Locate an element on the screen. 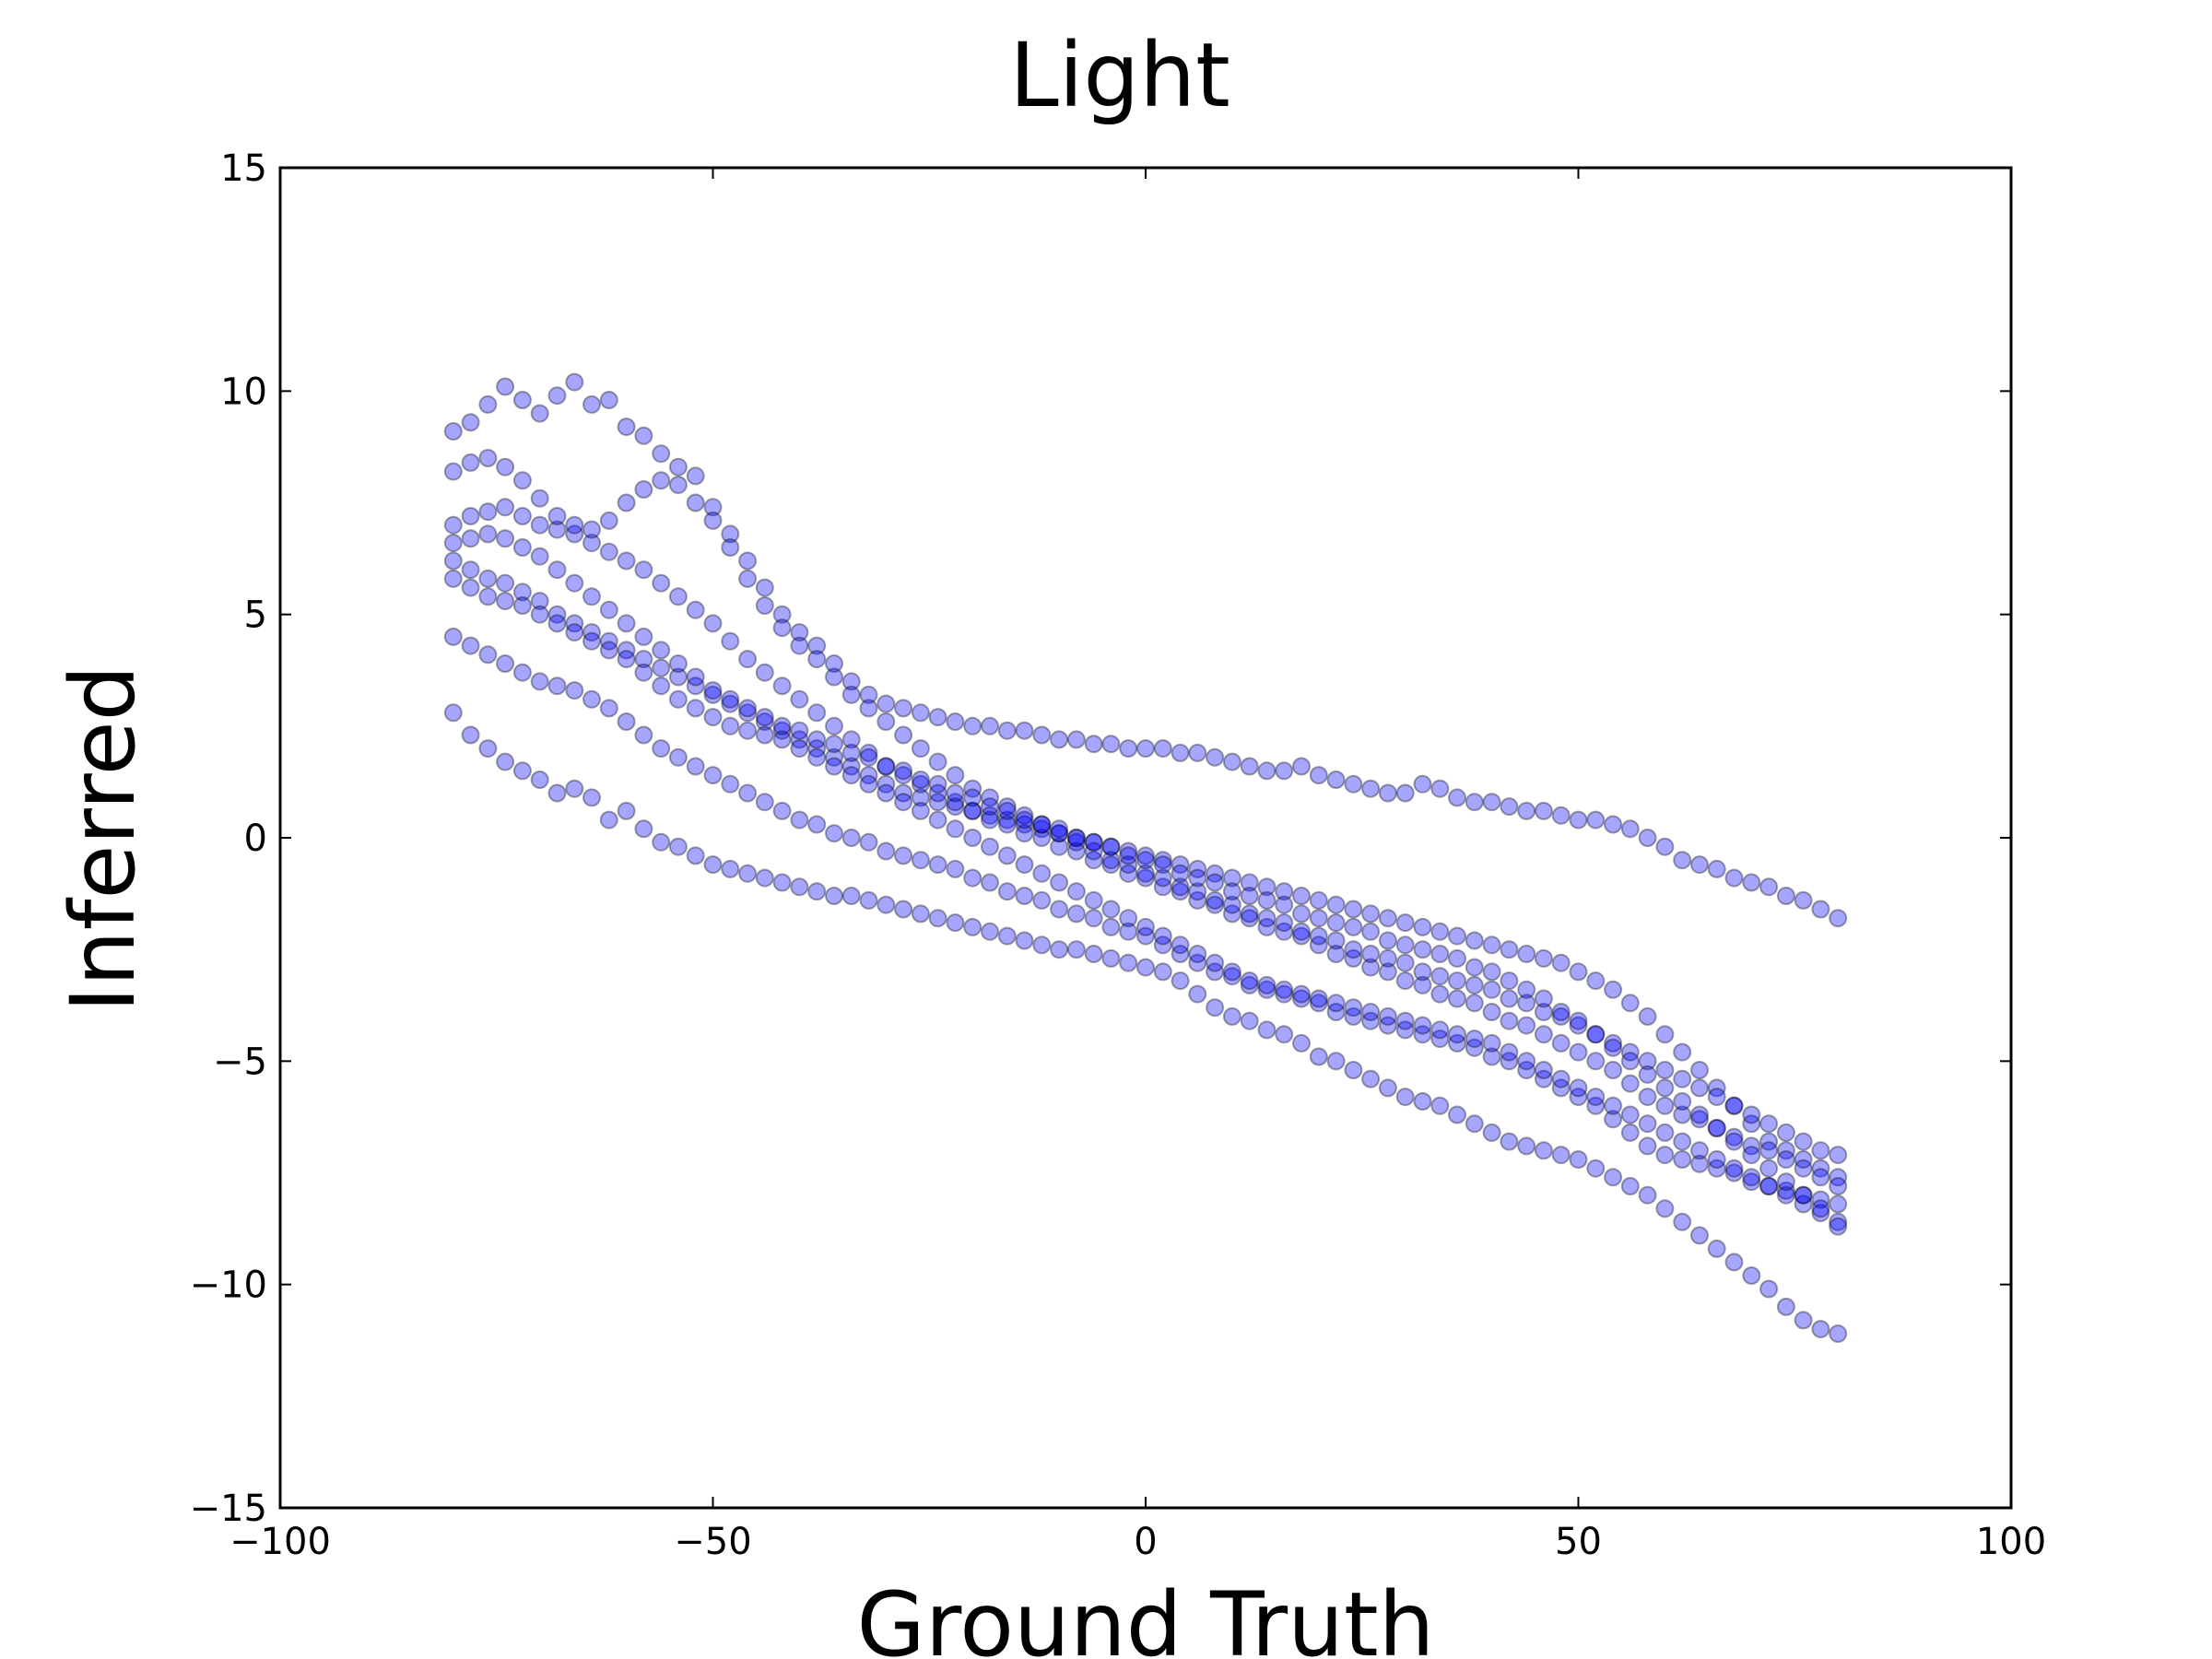 The width and height of the screenshot is (2212, 1659). y-tick-label: 0 is located at coordinates (255, 839).